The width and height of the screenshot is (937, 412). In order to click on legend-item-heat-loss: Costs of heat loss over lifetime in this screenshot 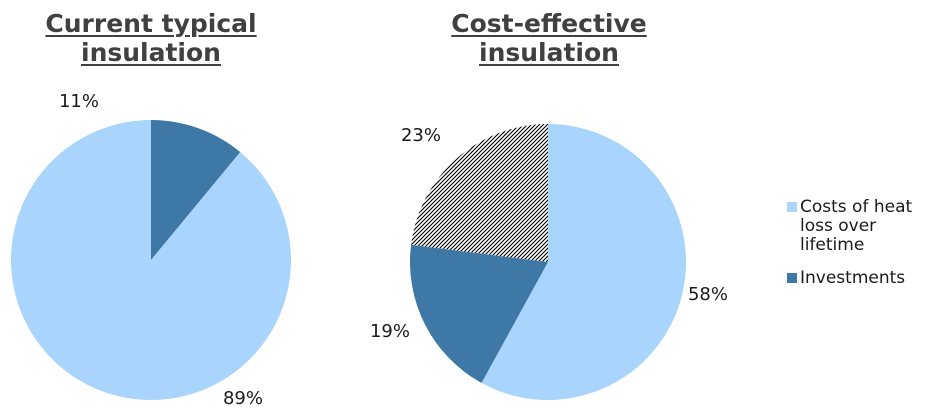, I will do `click(862, 226)`.